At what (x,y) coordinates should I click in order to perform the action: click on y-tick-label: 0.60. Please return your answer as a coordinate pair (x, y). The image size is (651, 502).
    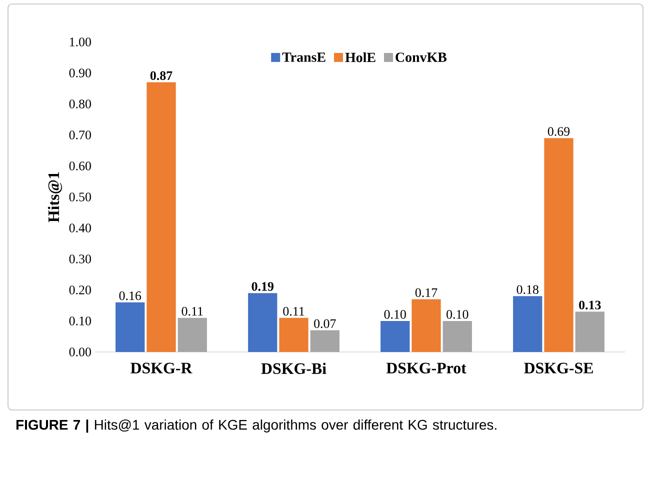
    Looking at the image, I should click on (80, 166).